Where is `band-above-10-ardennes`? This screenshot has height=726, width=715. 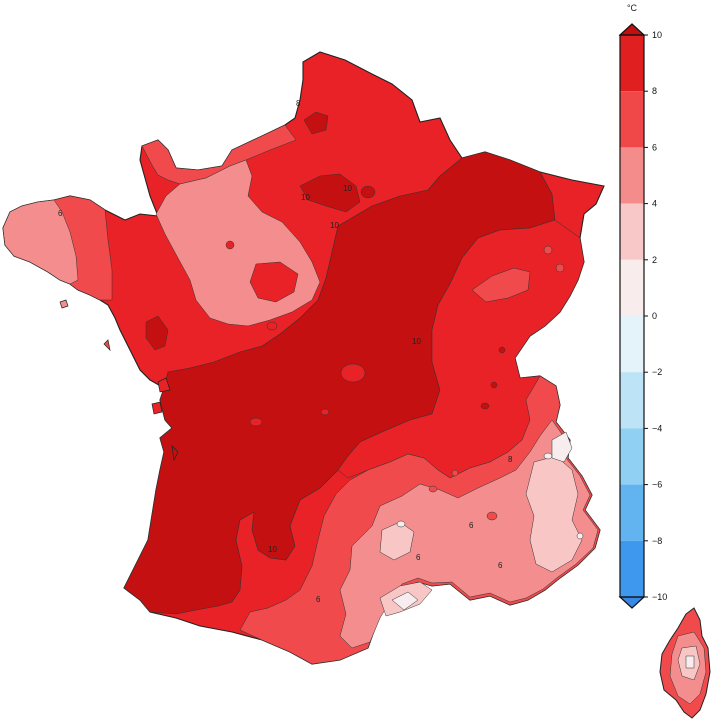 band-above-10-ardennes is located at coordinates (330, 193).